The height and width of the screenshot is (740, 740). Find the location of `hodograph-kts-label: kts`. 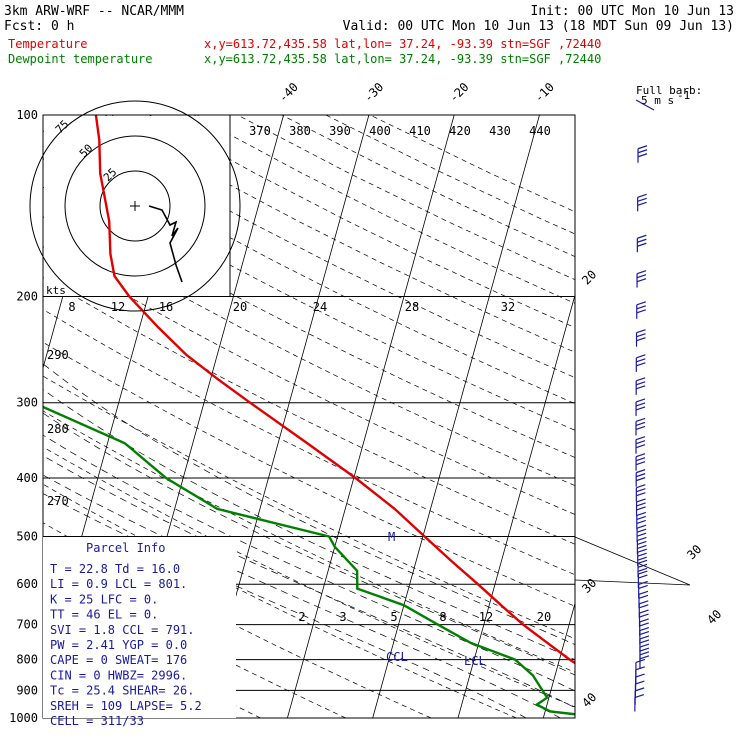

hodograph-kts-label: kts is located at coordinates (56, 290).